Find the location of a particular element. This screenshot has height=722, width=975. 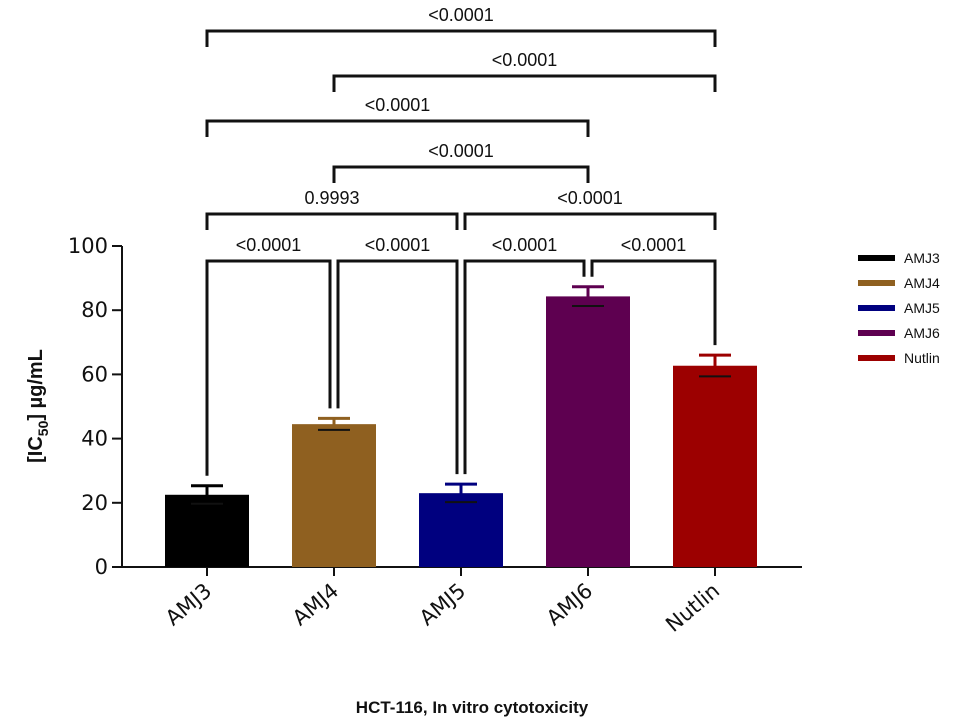

chart-title: HCT-116, In vitro cytotoxicity is located at coordinates (472, 707).